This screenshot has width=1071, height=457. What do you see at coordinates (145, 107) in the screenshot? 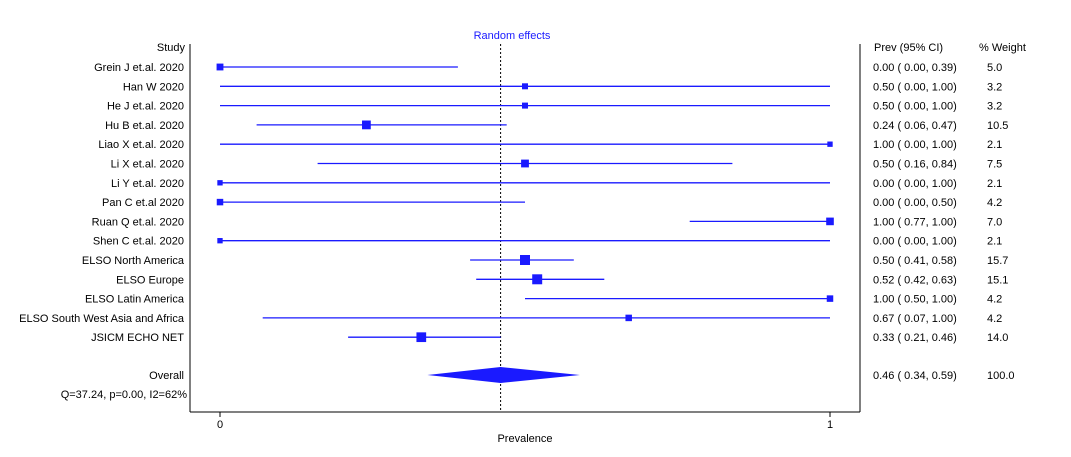
I see `study-label: He J et.al. 2020` at bounding box center [145, 107].